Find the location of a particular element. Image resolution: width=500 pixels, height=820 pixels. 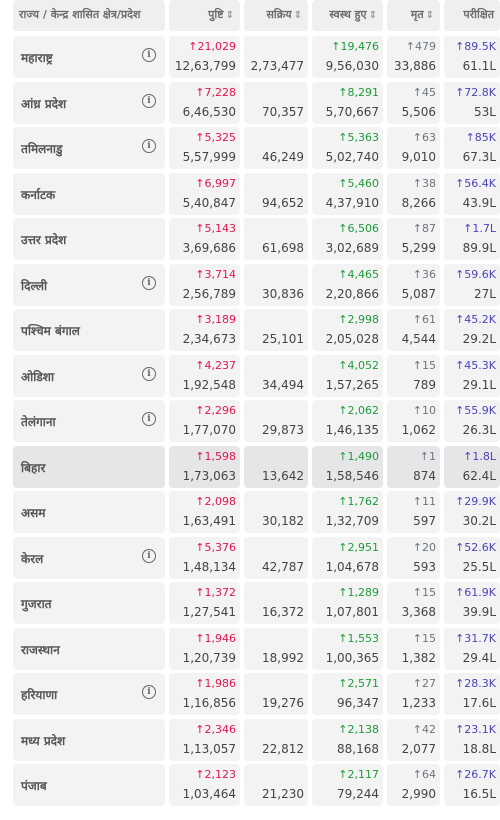

header-state-label: राज्य / केन्द्र शासित क्षेत्र/प्रदेश is located at coordinates (80, 14).